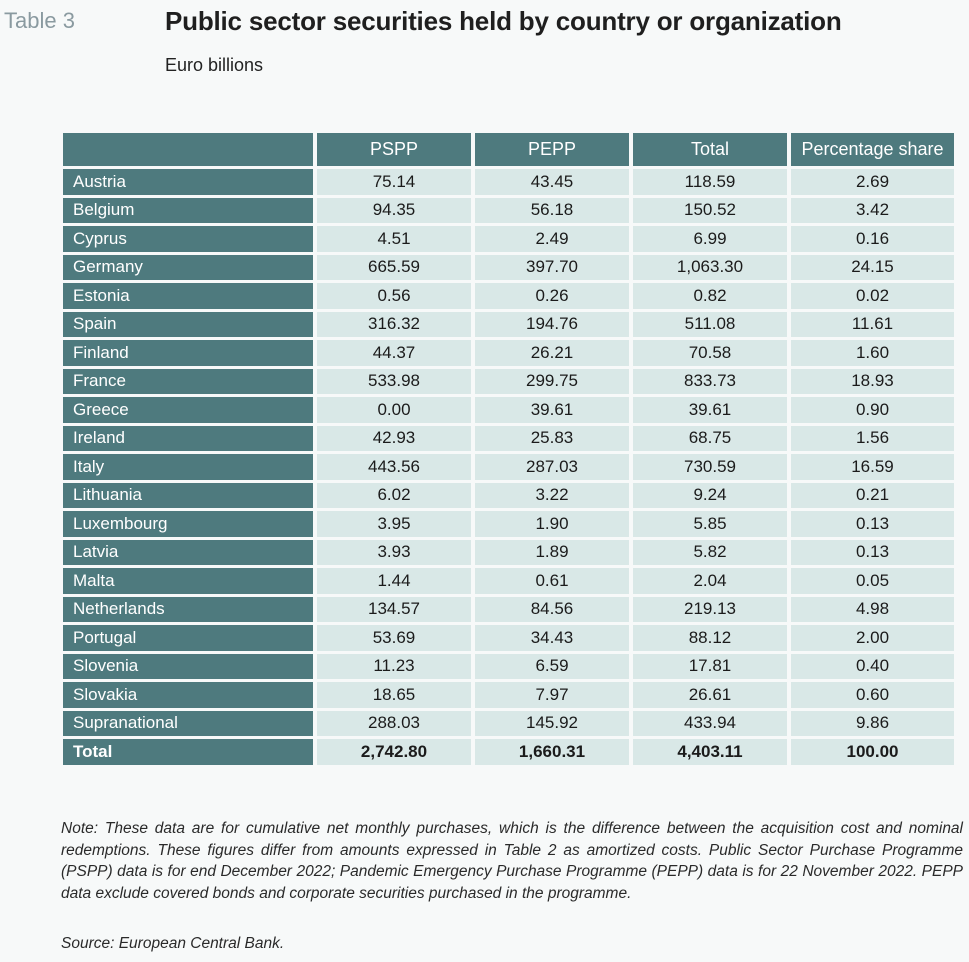 The width and height of the screenshot is (969, 962). Describe the element at coordinates (394, 267) in the screenshot. I see `pspp-cell: 665.59` at that location.